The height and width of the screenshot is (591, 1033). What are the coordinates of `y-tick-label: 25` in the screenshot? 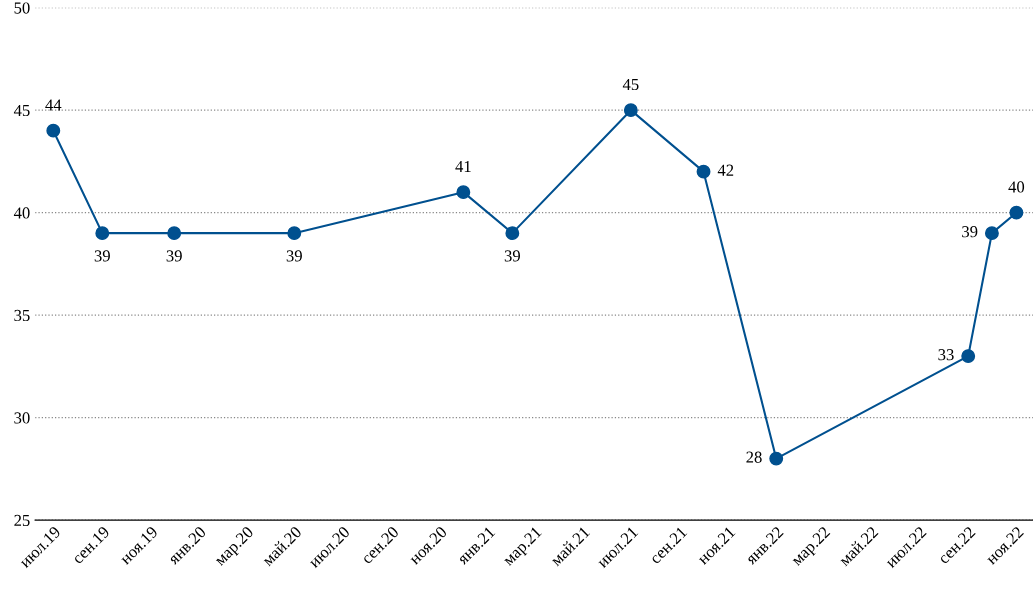 It's located at (22, 520).